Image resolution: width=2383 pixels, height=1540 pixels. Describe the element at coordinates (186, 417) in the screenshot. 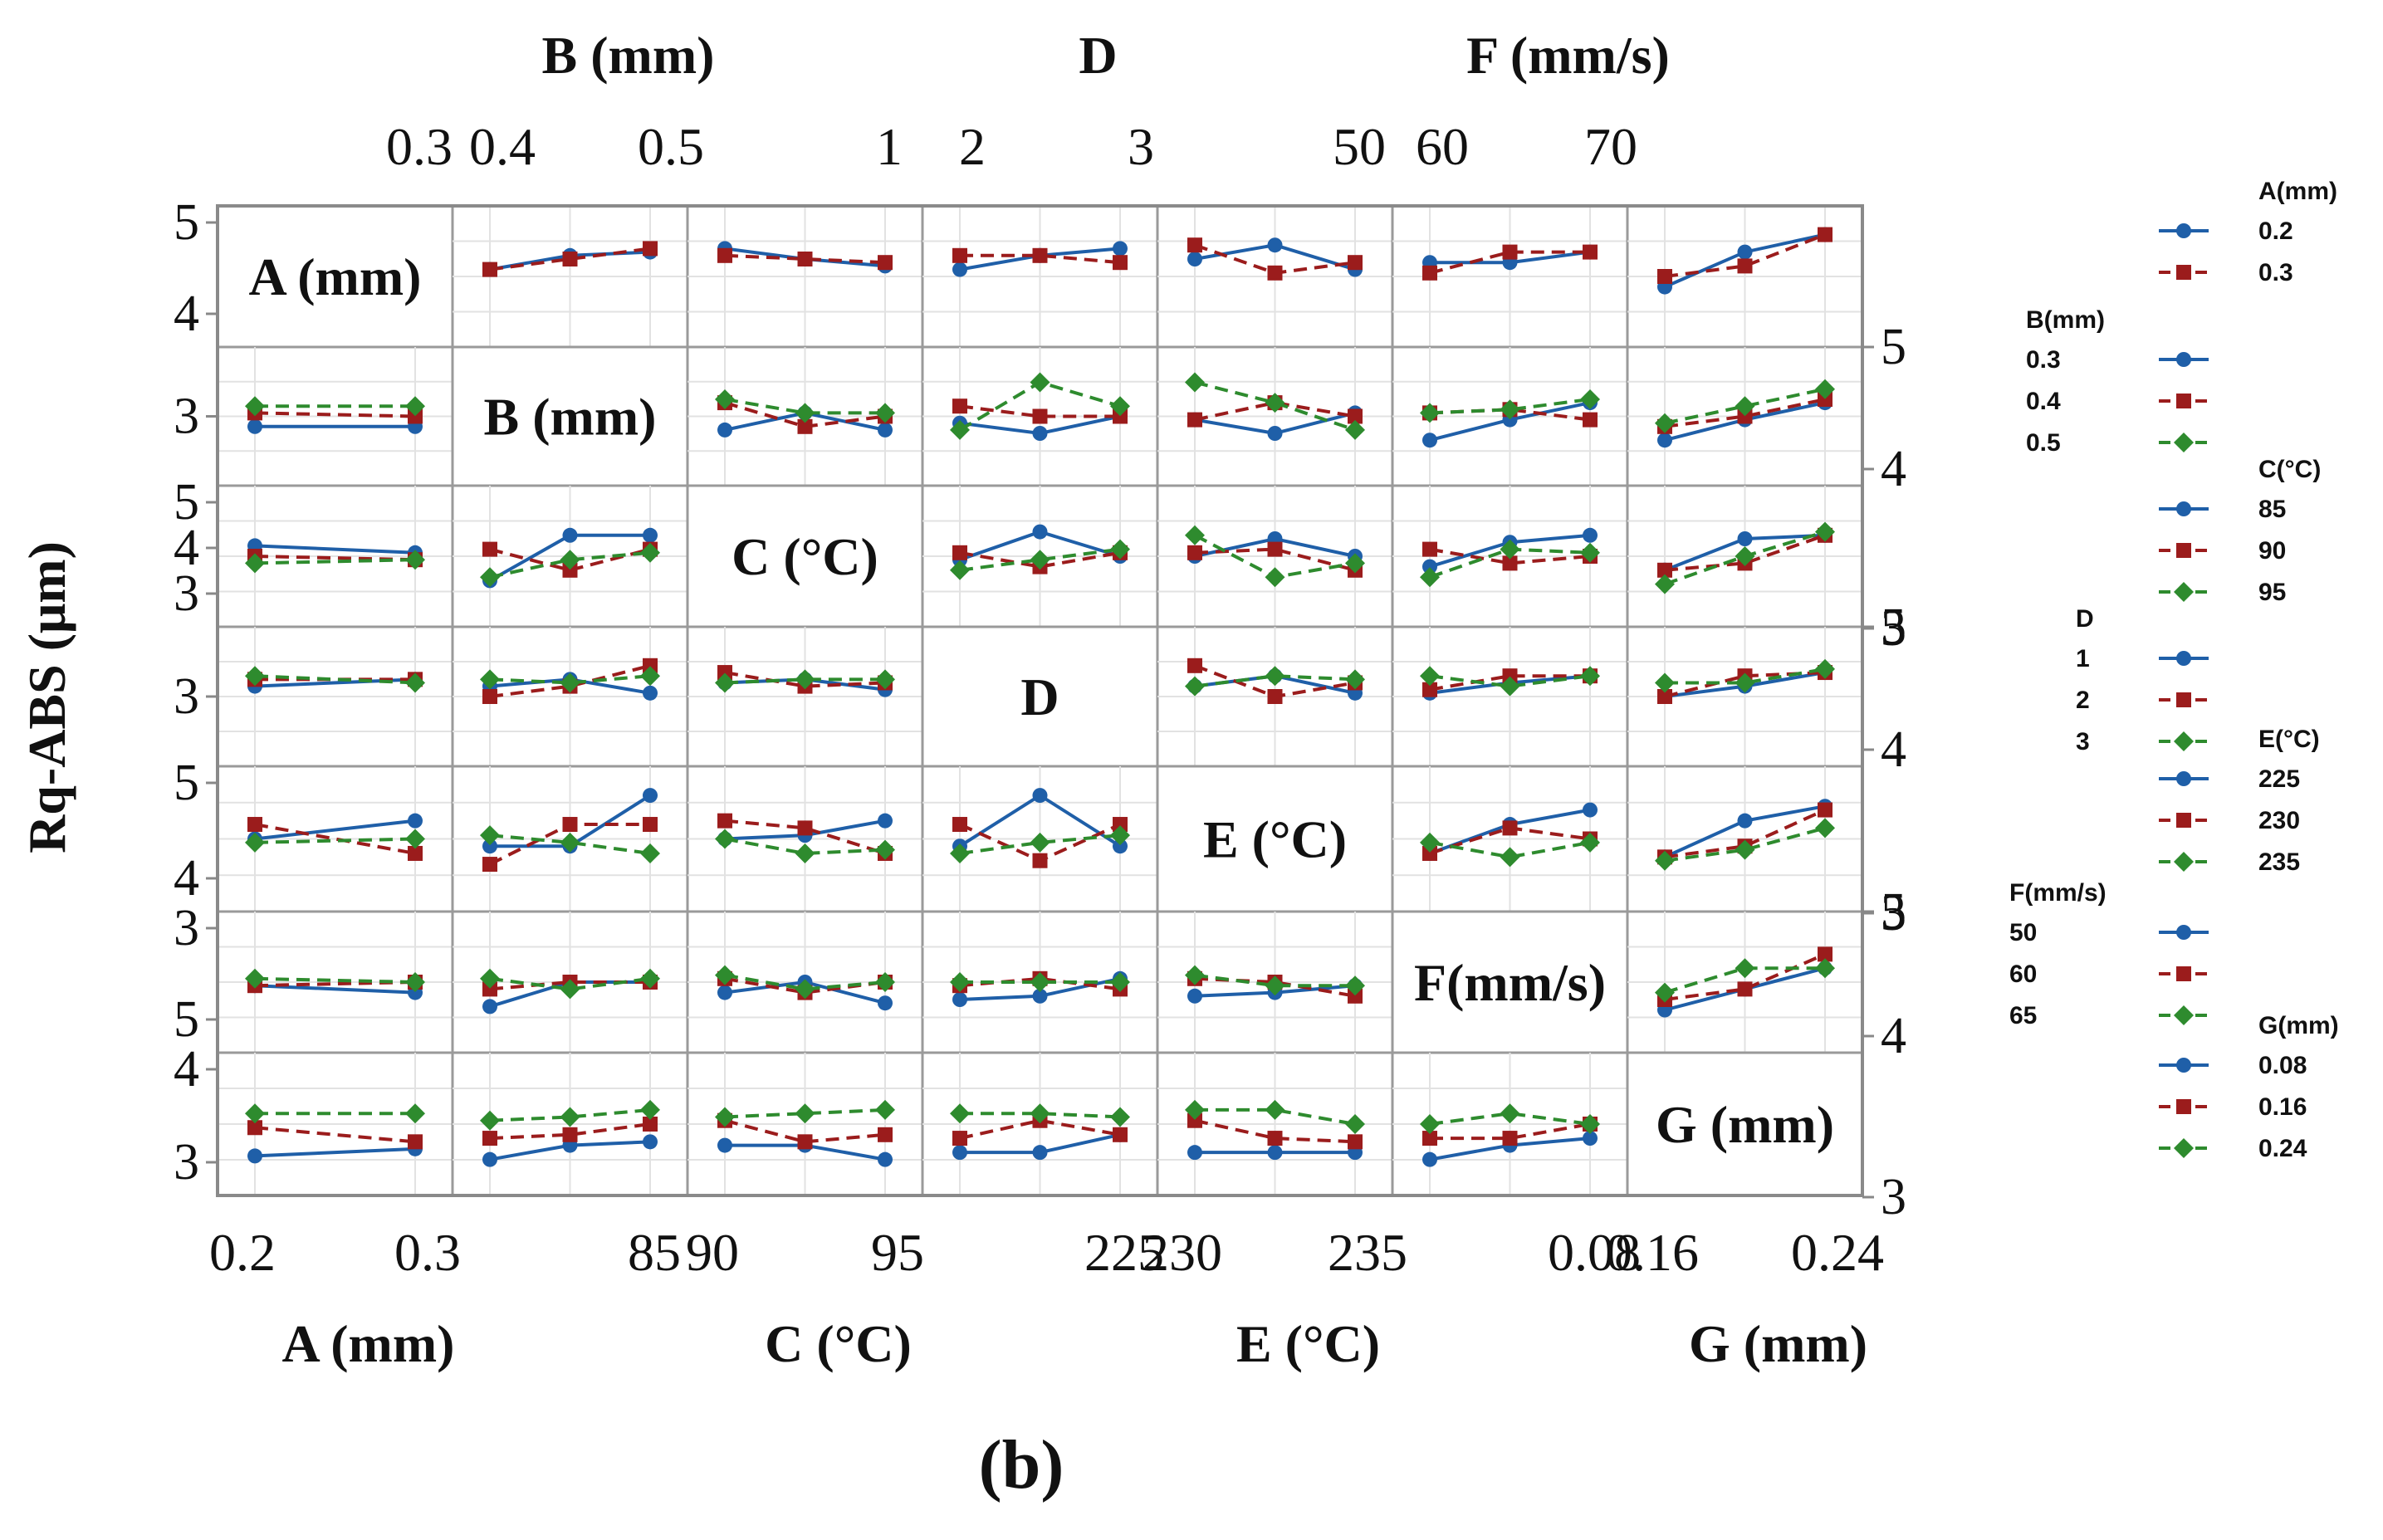

I see `left-tick-label: 3` at that location.